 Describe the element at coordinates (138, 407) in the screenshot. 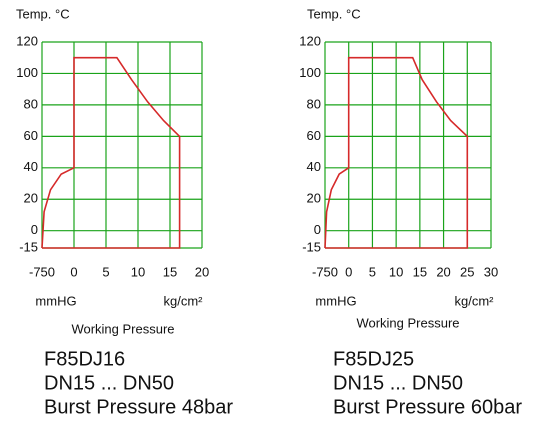

I see `model-note: Burst Pressure 48bar` at that location.